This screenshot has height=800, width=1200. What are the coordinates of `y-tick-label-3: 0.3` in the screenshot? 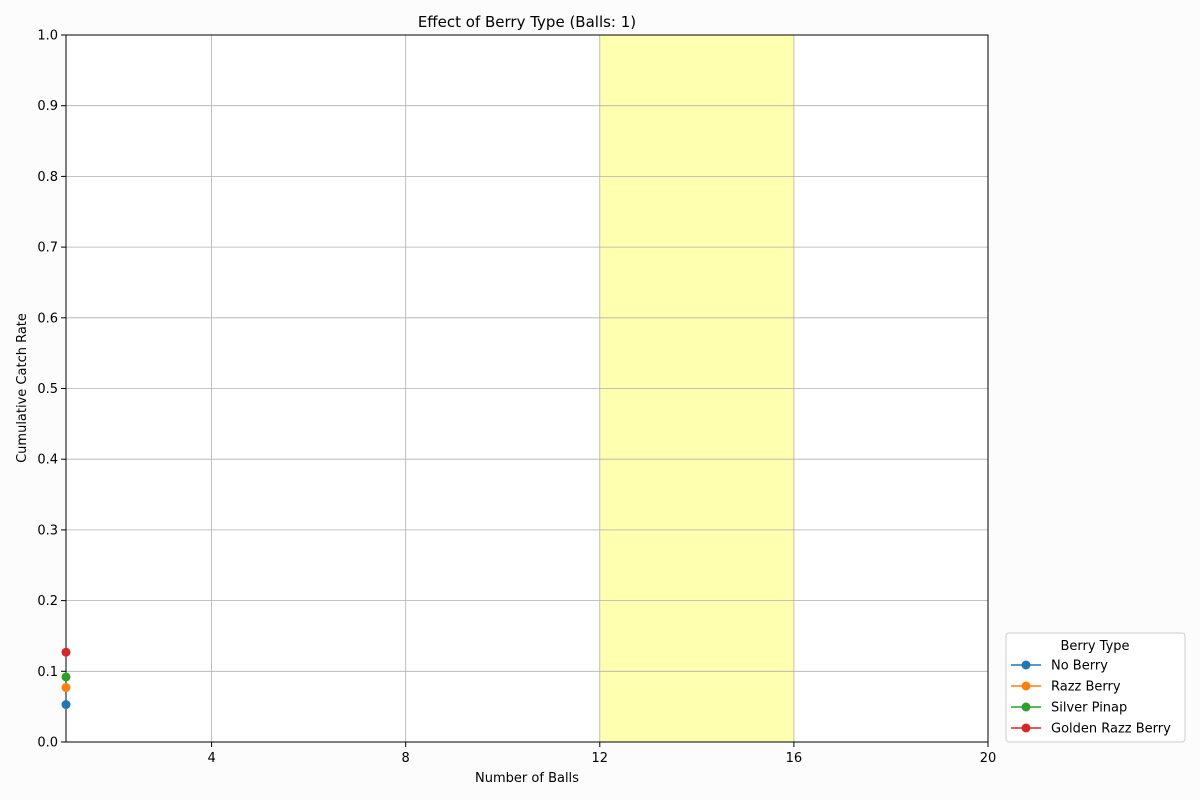 It's located at (47, 530).